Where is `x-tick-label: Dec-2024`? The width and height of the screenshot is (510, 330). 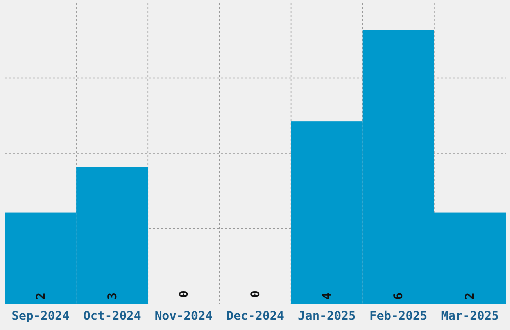 x-tick-label: Dec-2024 is located at coordinates (255, 316).